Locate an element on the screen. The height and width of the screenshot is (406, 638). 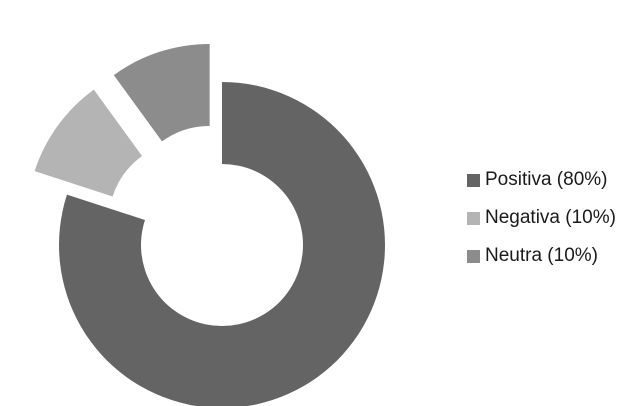
legend-label-positiva: Positiva (80%) is located at coordinates (546, 179).